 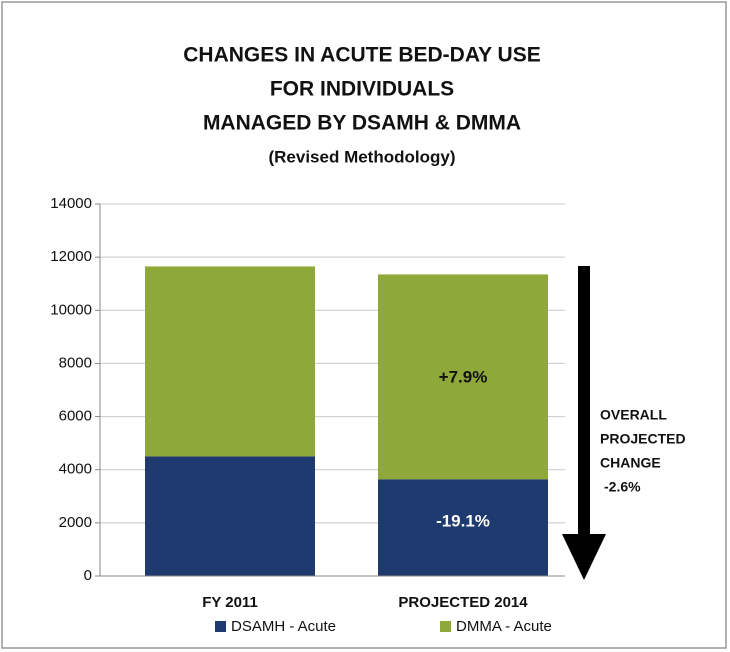 I want to click on chart-title: CHANGES IN ACUTE BED-DAY USE, so click(x=361, y=55).